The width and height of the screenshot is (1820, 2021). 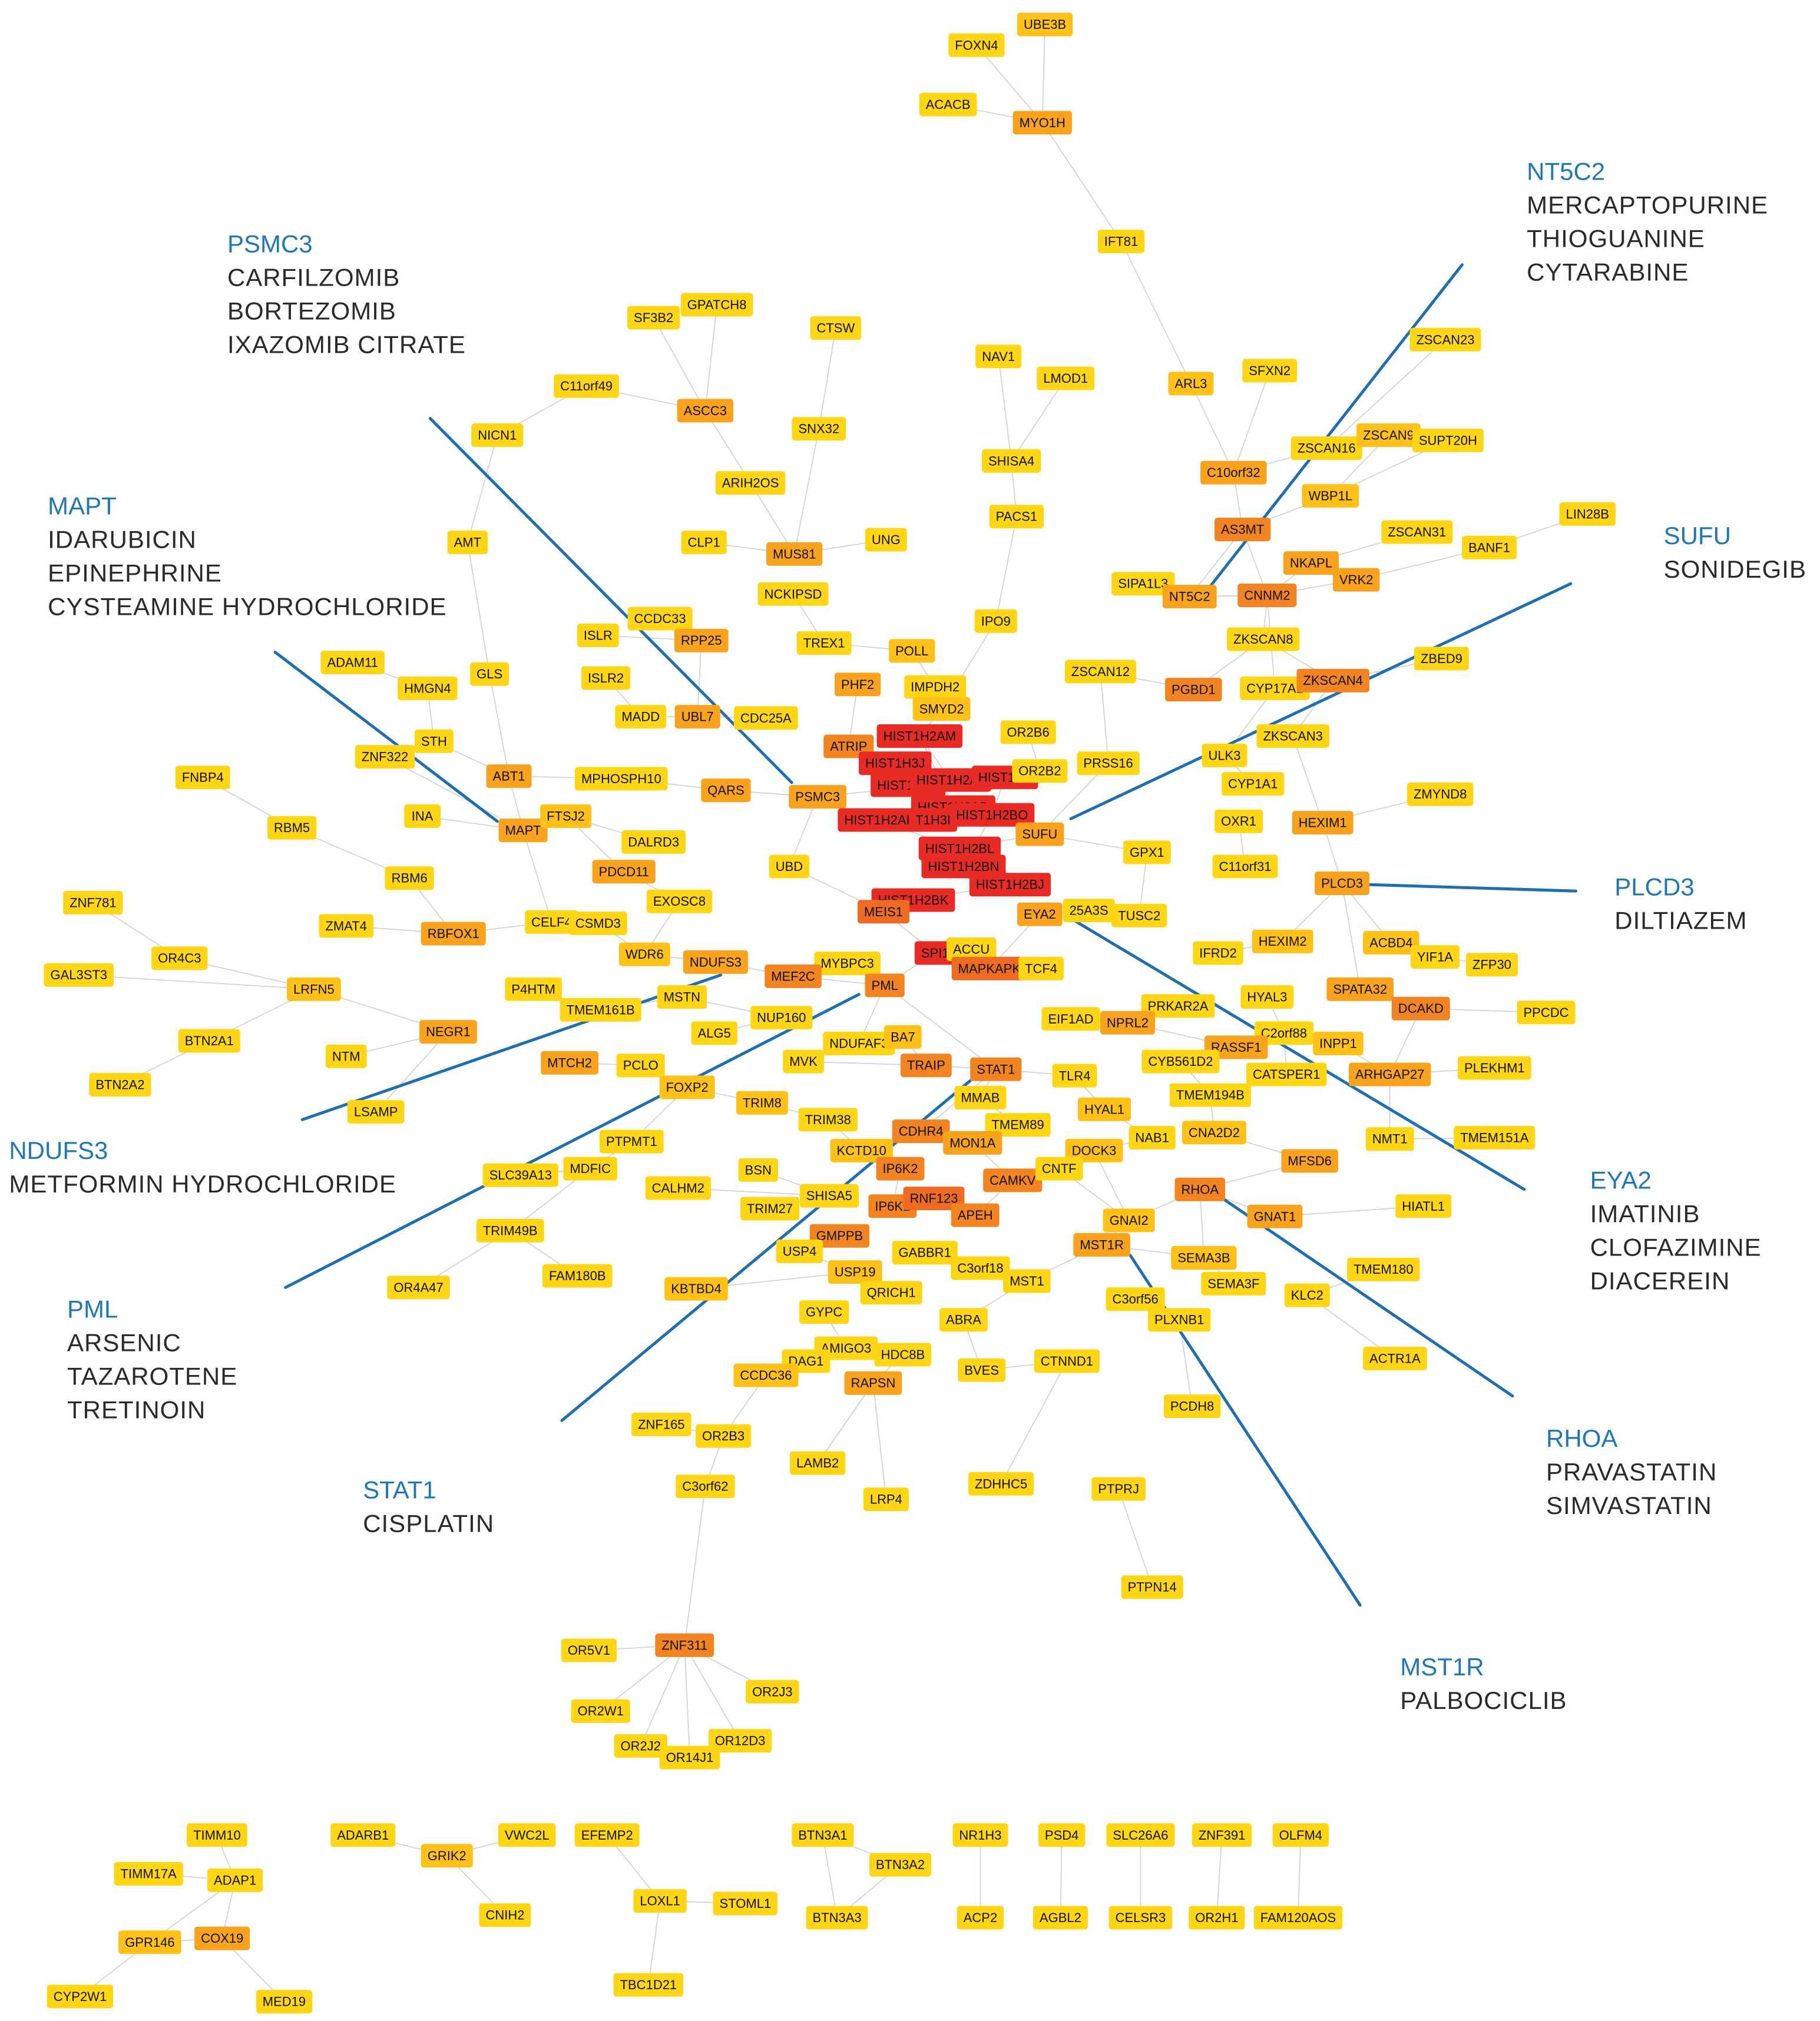 What do you see at coordinates (1395, 1359) in the screenshot?
I see `gene-node-actr1a: ACTR1A` at bounding box center [1395, 1359].